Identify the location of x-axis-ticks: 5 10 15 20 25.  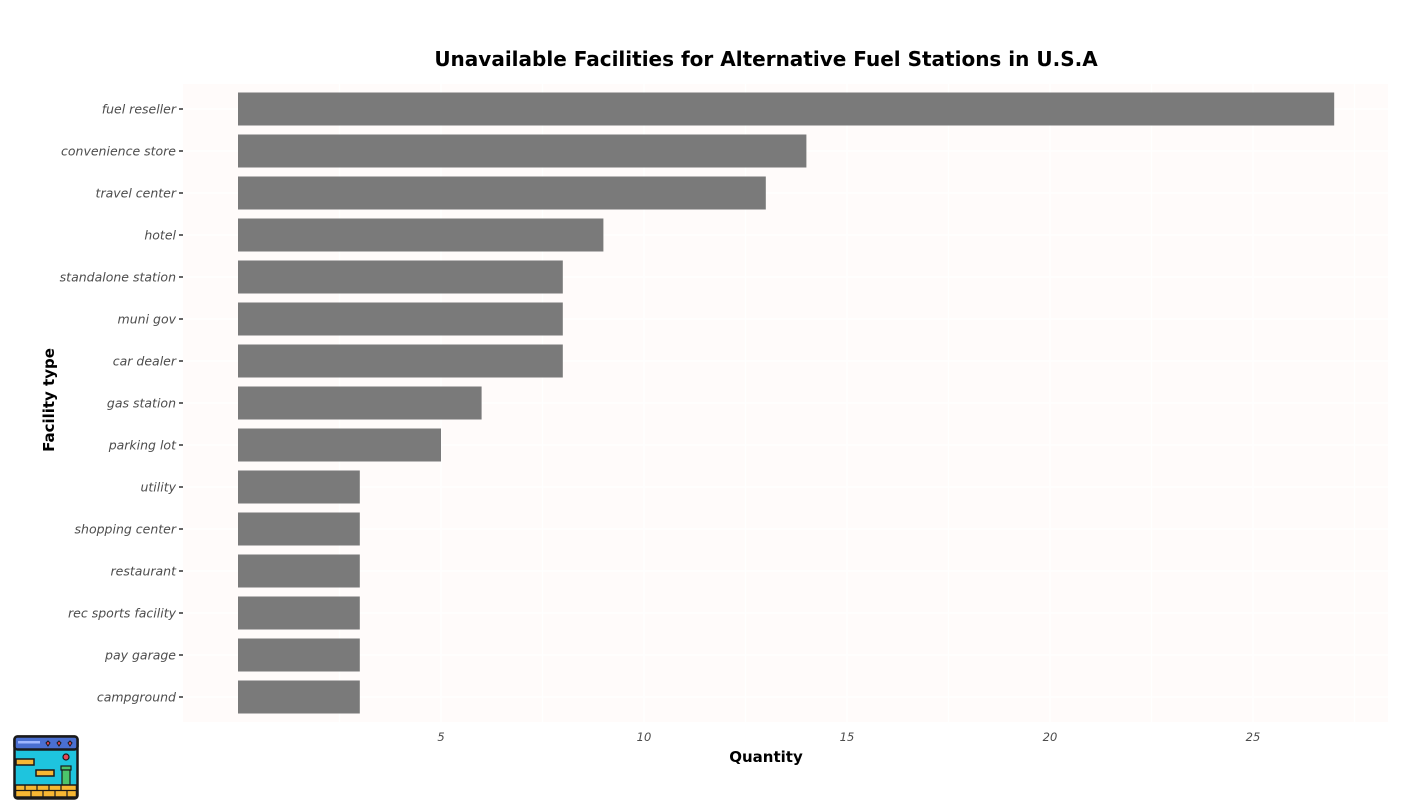
(848, 737).